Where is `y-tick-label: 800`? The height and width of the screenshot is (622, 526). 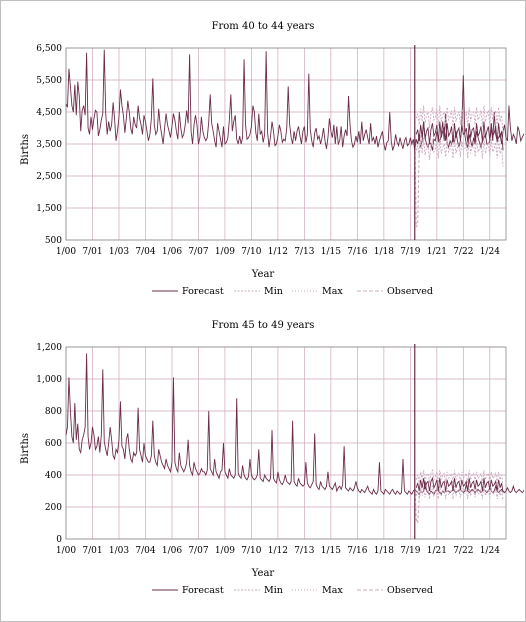 y-tick-label: 800 is located at coordinates (53, 412).